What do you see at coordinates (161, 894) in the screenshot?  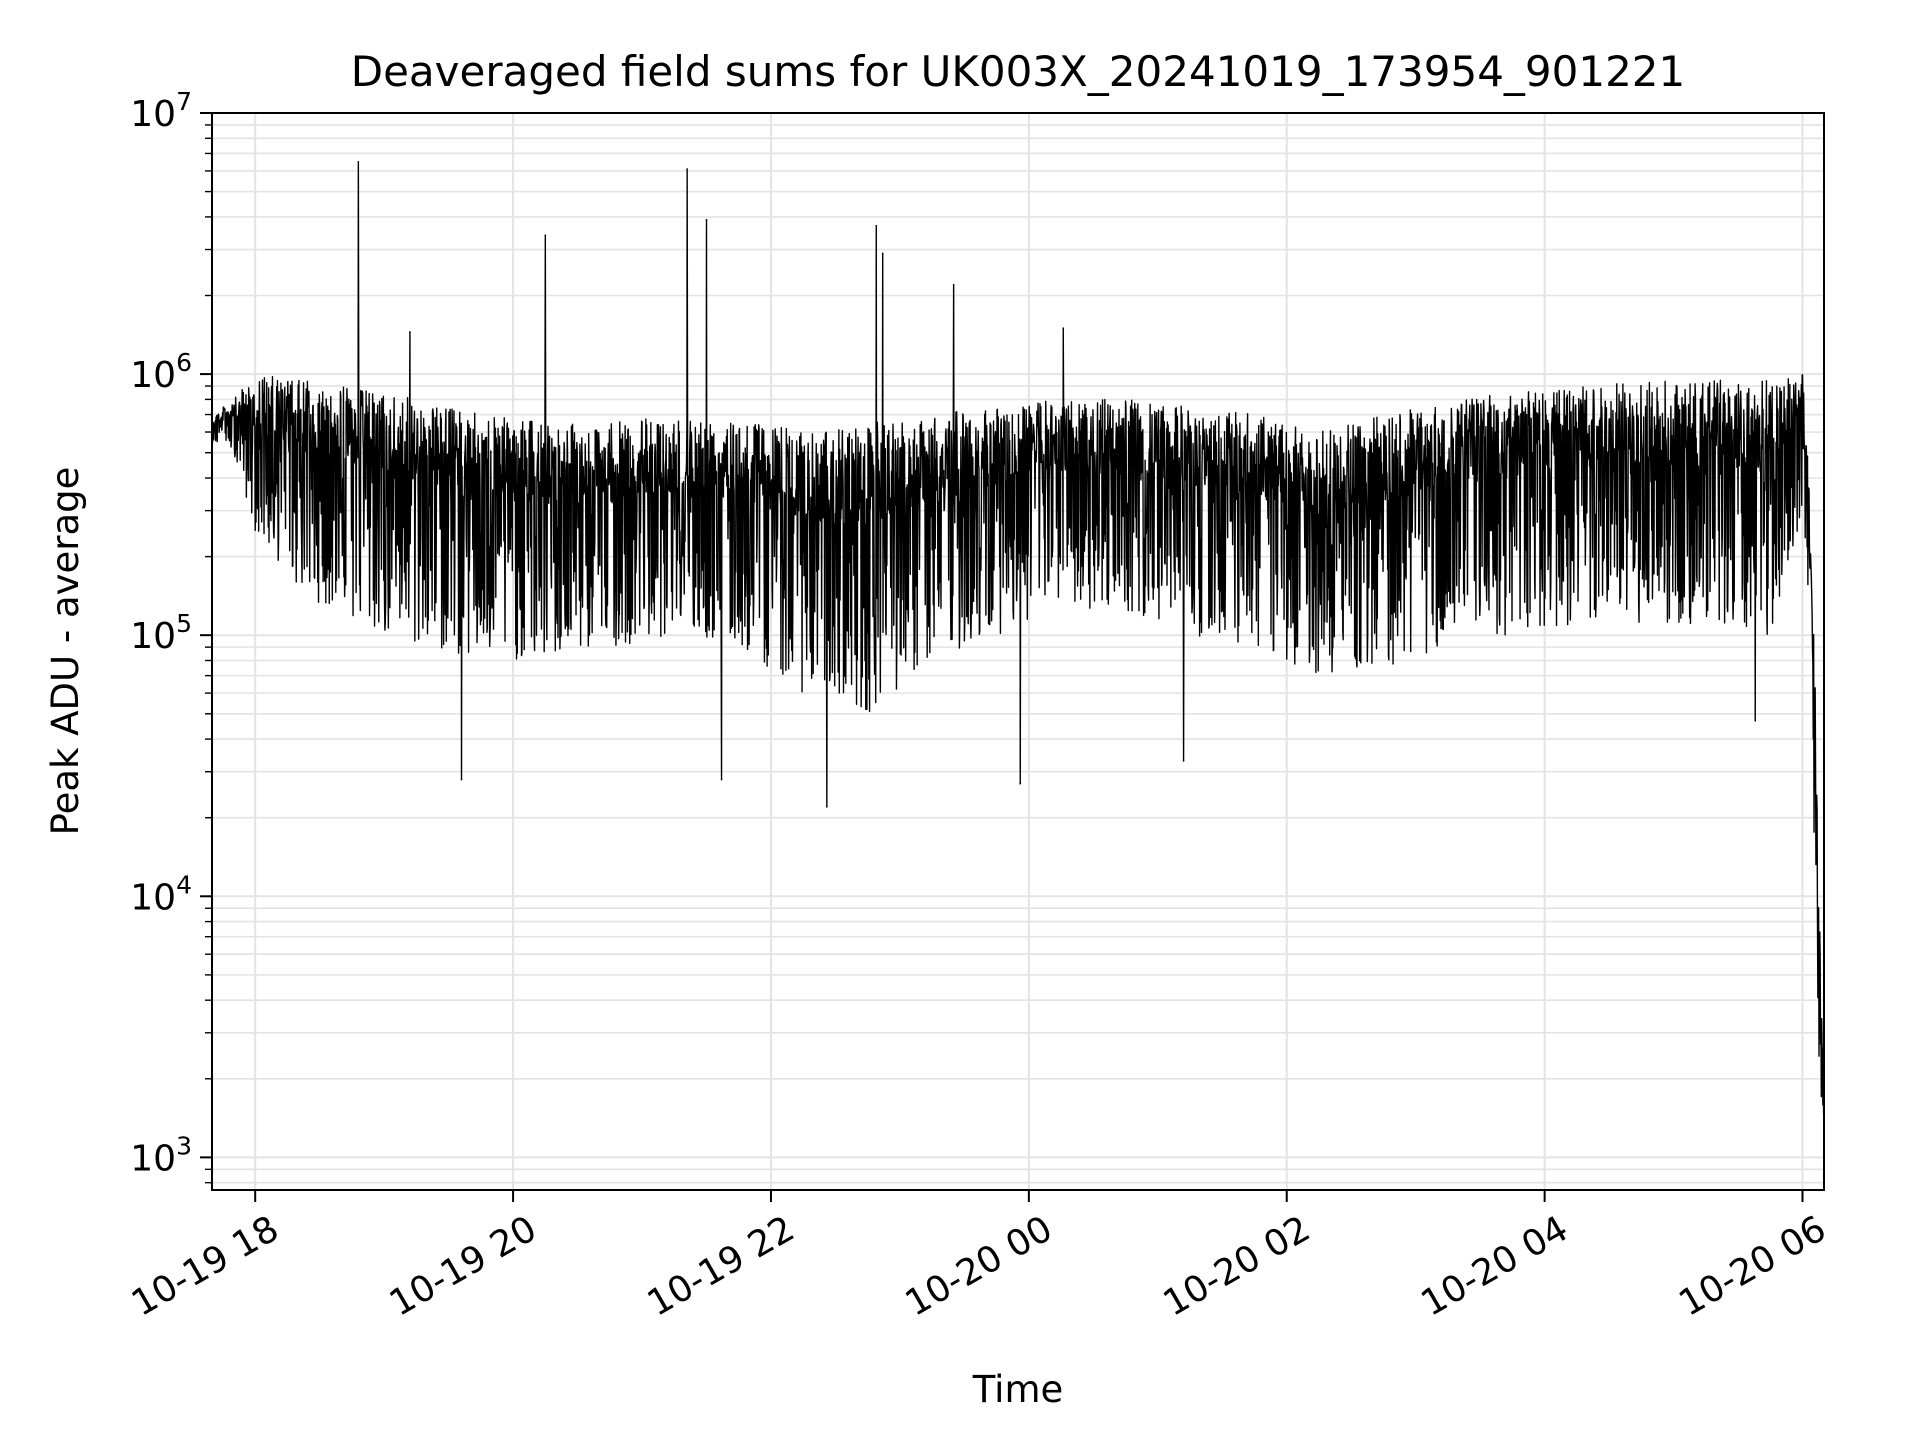 I see `y-tick-label: 10⁴` at bounding box center [161, 894].